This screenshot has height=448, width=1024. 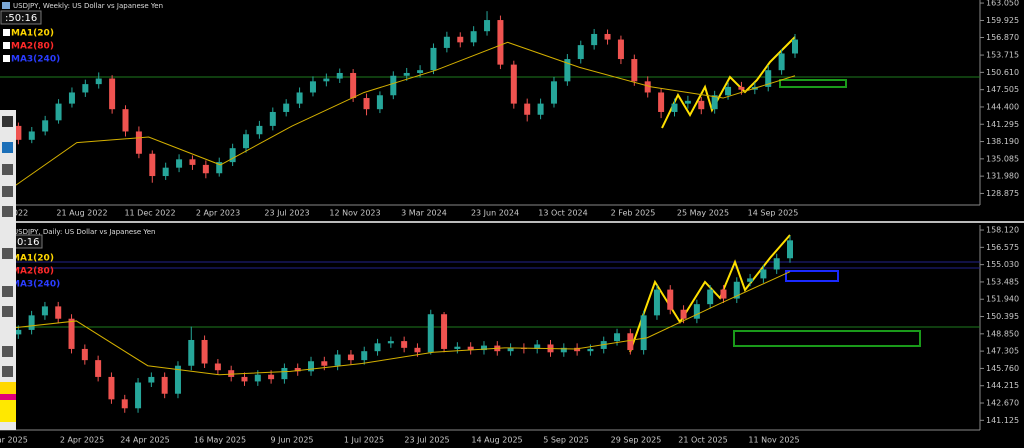 I want to click on clock-box, so click(x=21, y=17).